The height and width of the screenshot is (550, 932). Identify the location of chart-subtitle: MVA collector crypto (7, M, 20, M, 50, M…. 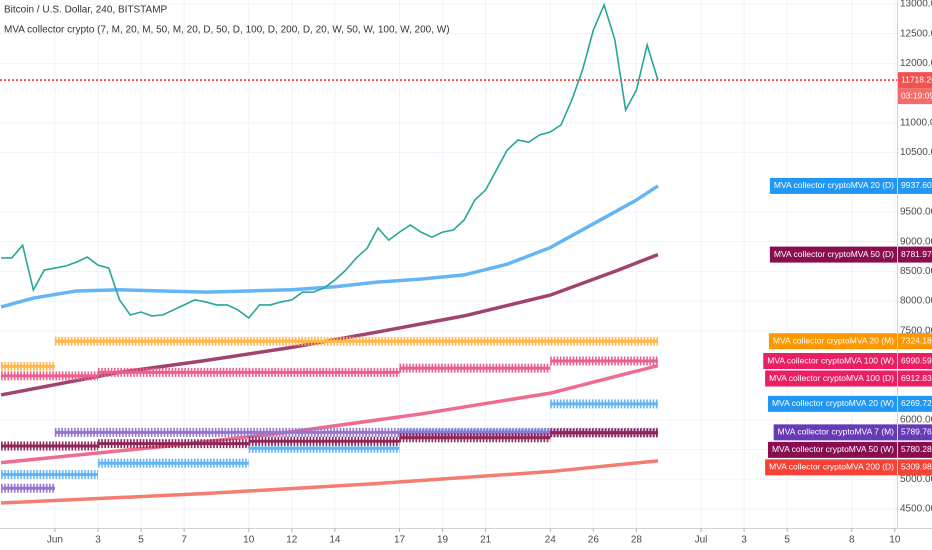
(227, 30).